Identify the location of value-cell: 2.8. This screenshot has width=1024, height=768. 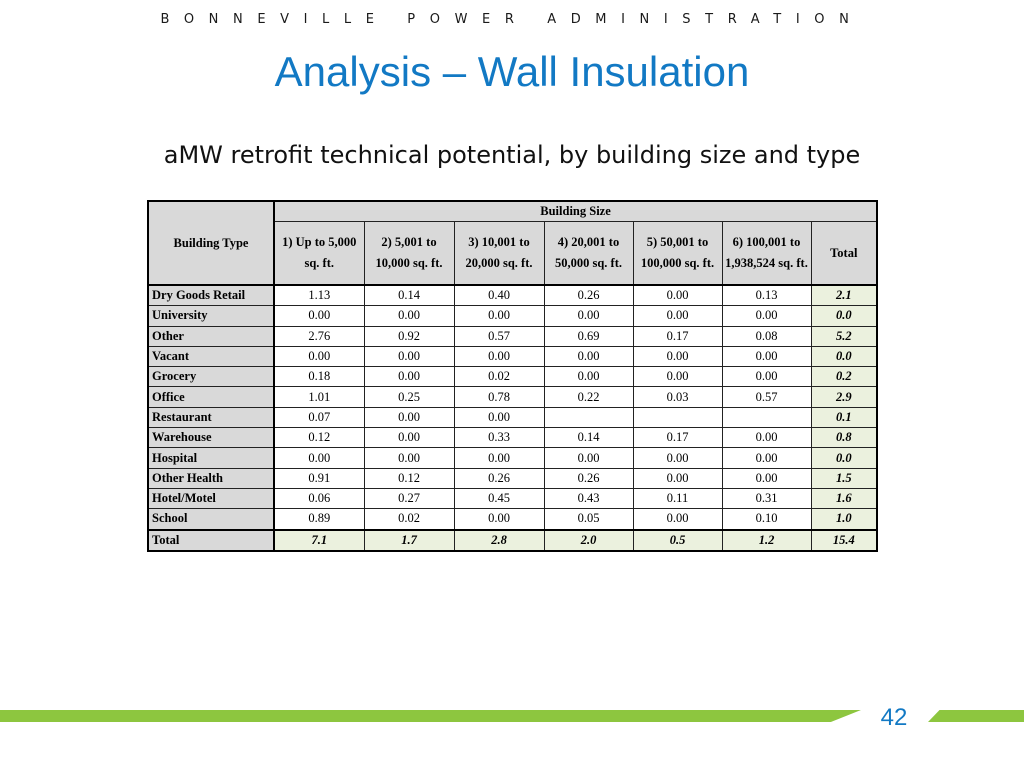
(499, 540).